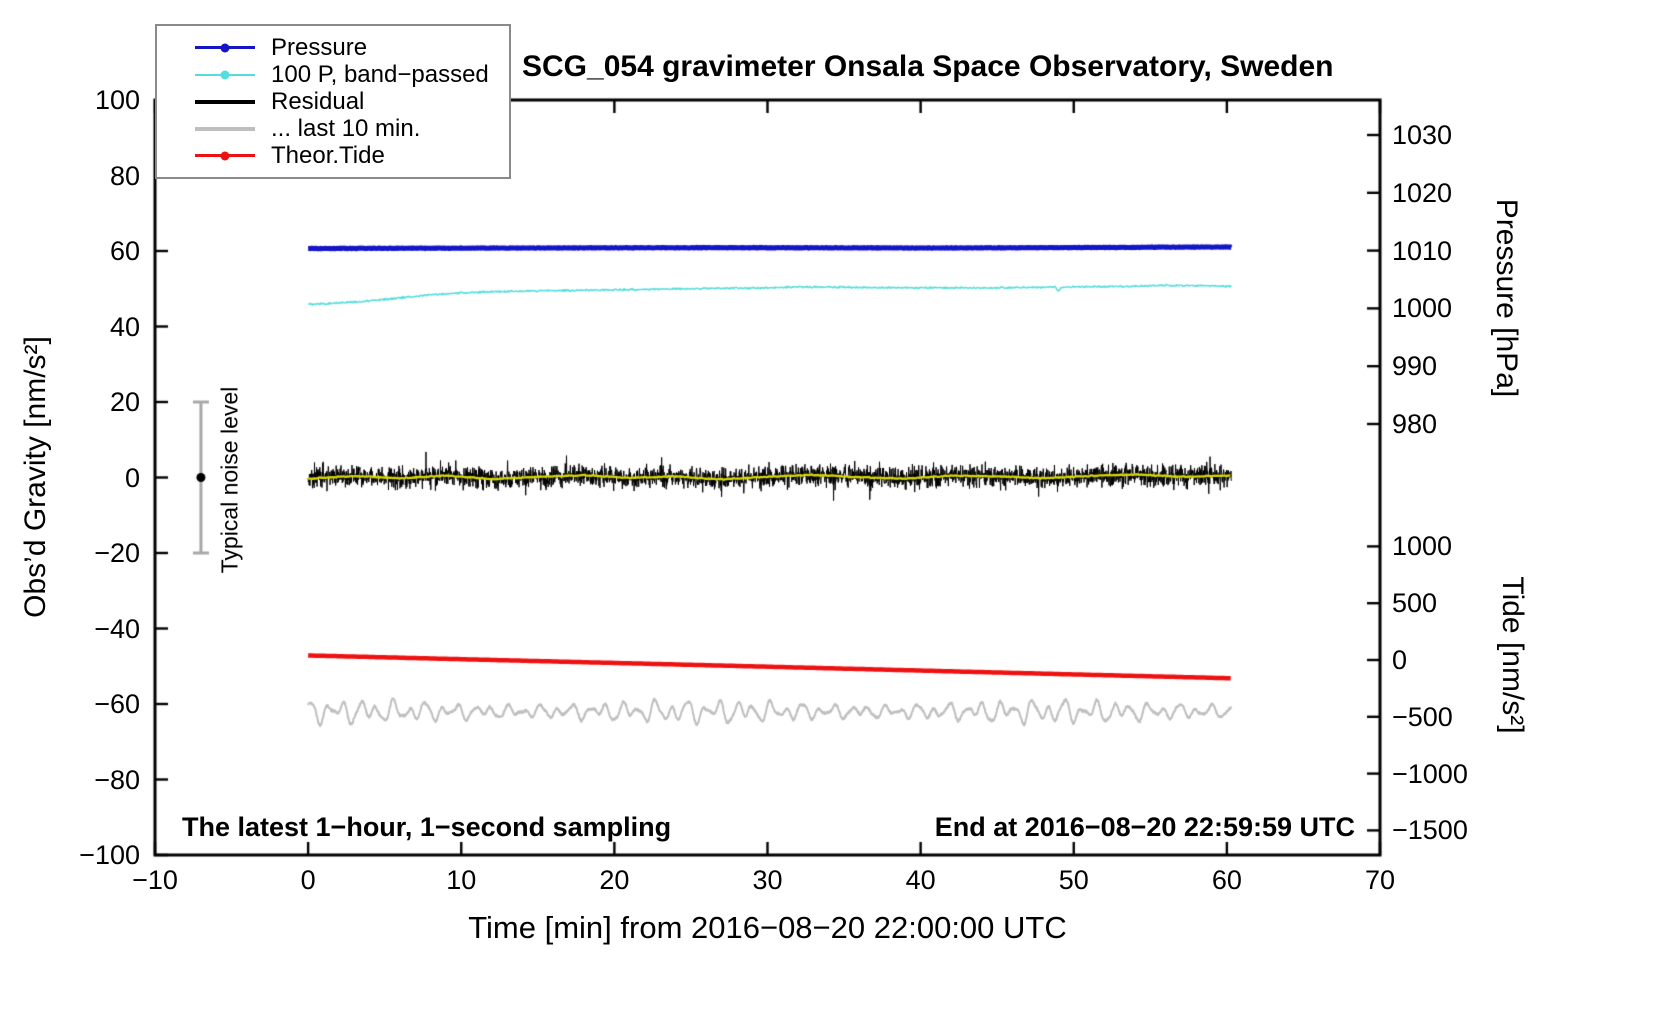 The image size is (1660, 1020). I want to click on gravity-tick-label: 20, so click(124, 402).